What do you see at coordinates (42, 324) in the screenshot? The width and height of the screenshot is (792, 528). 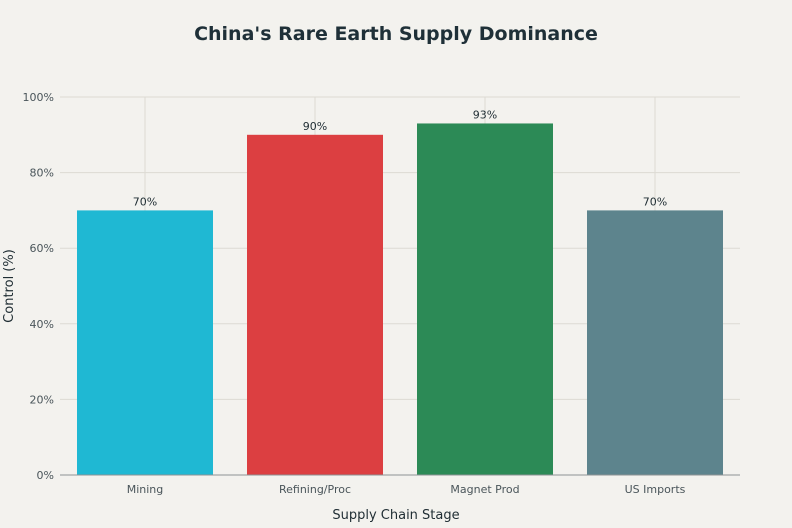 I see `y-tick-label: 40%` at bounding box center [42, 324].